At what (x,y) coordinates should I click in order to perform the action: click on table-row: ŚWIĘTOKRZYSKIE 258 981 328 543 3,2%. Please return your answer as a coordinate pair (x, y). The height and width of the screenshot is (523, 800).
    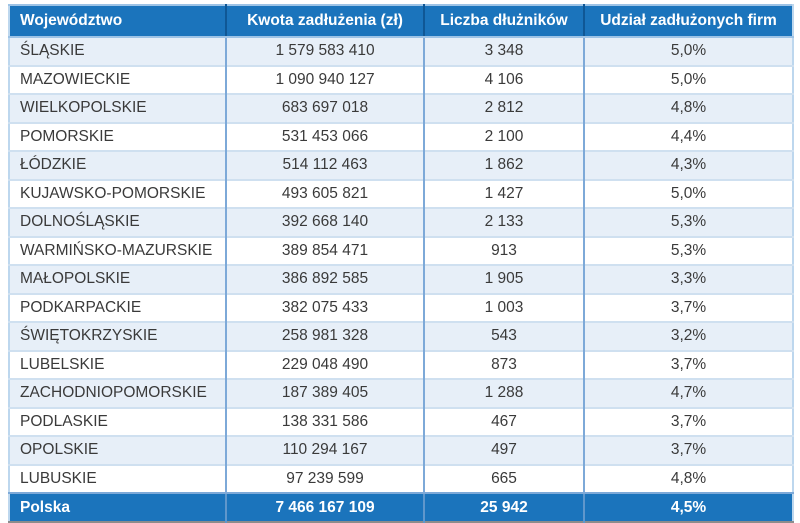
    Looking at the image, I should click on (401, 336).